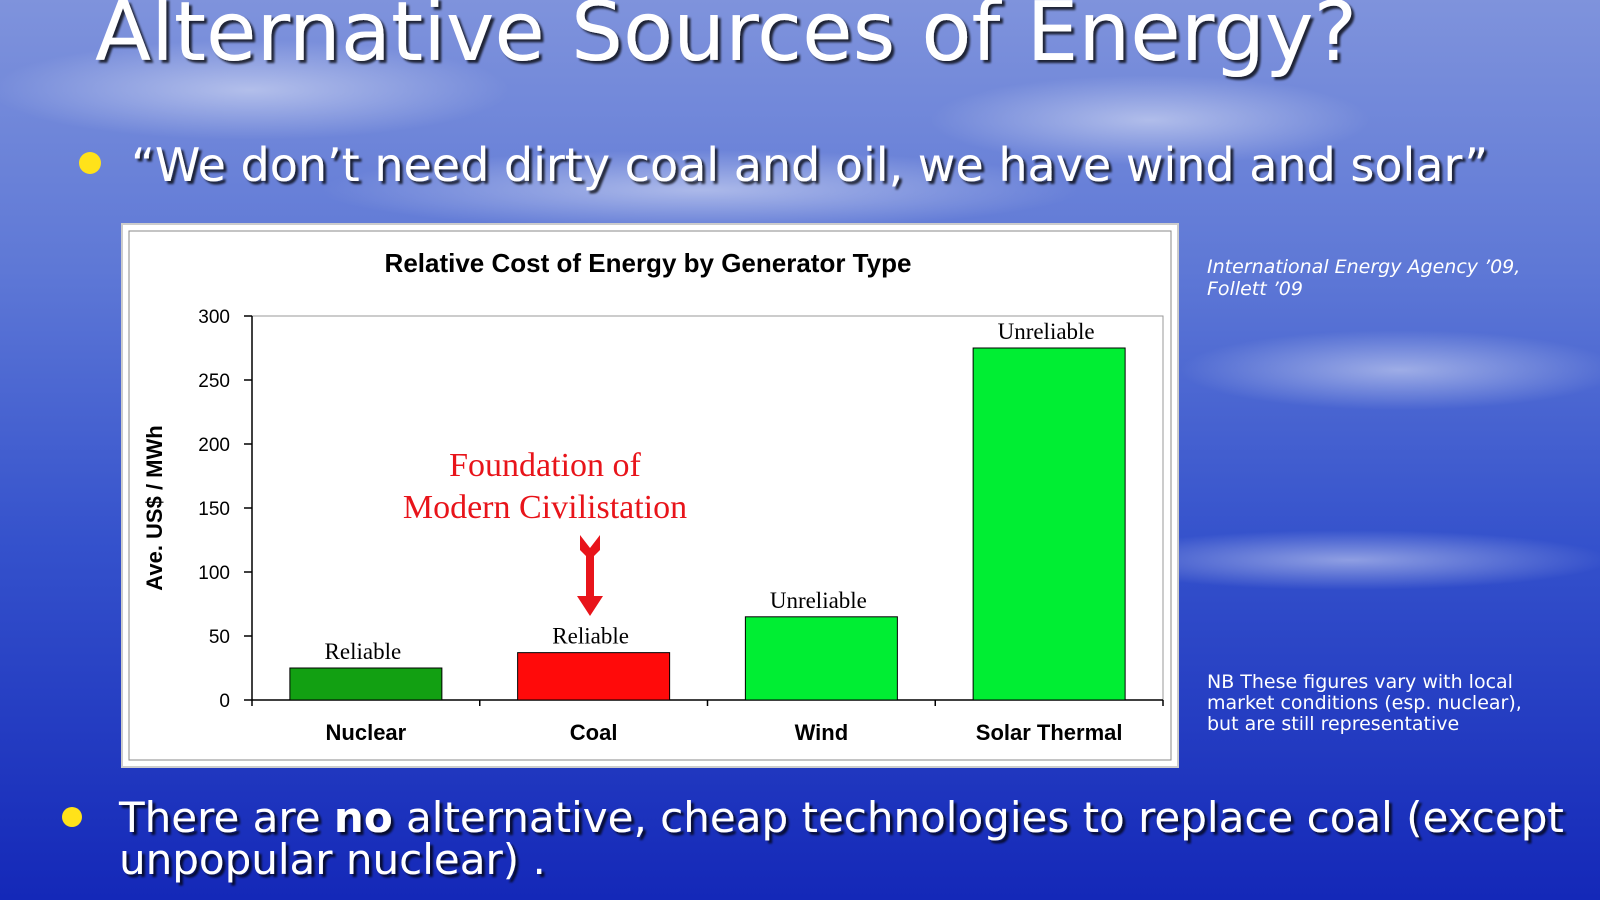 The width and height of the screenshot is (1600, 900). Describe the element at coordinates (366, 732) in the screenshot. I see `x-tick-label: Nuclear` at that location.